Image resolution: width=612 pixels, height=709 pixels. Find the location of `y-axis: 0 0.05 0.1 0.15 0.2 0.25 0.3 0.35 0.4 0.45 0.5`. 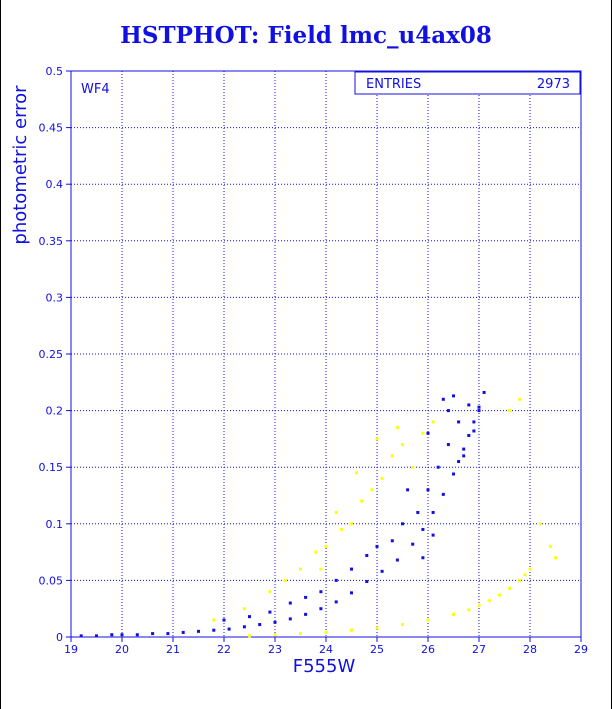

y-axis: 0 0.05 0.1 0.15 0.2 0.25 0.3 0.35 0.4 0.45 0.5 is located at coordinates (55, 354).